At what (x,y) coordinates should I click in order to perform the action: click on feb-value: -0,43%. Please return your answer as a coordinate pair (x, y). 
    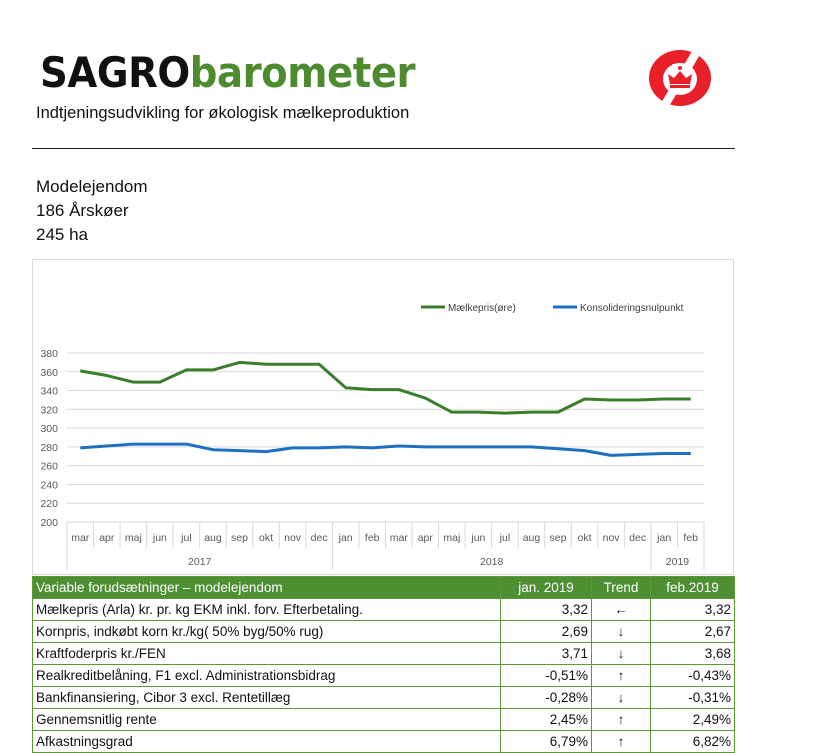
    Looking at the image, I should click on (692, 675).